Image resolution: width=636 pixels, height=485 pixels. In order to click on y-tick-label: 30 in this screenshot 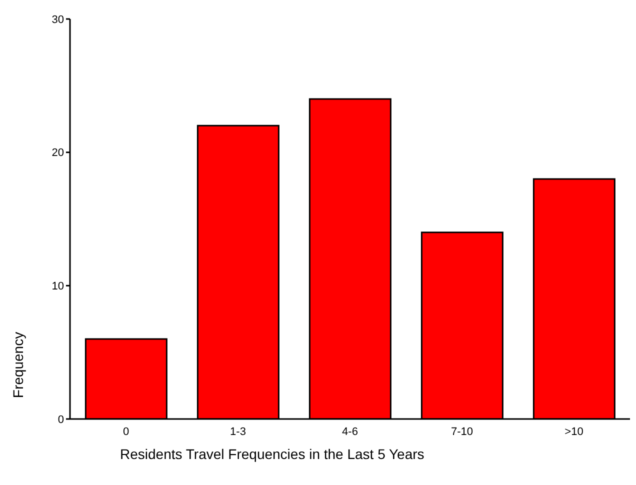, I will do `click(58, 20)`.